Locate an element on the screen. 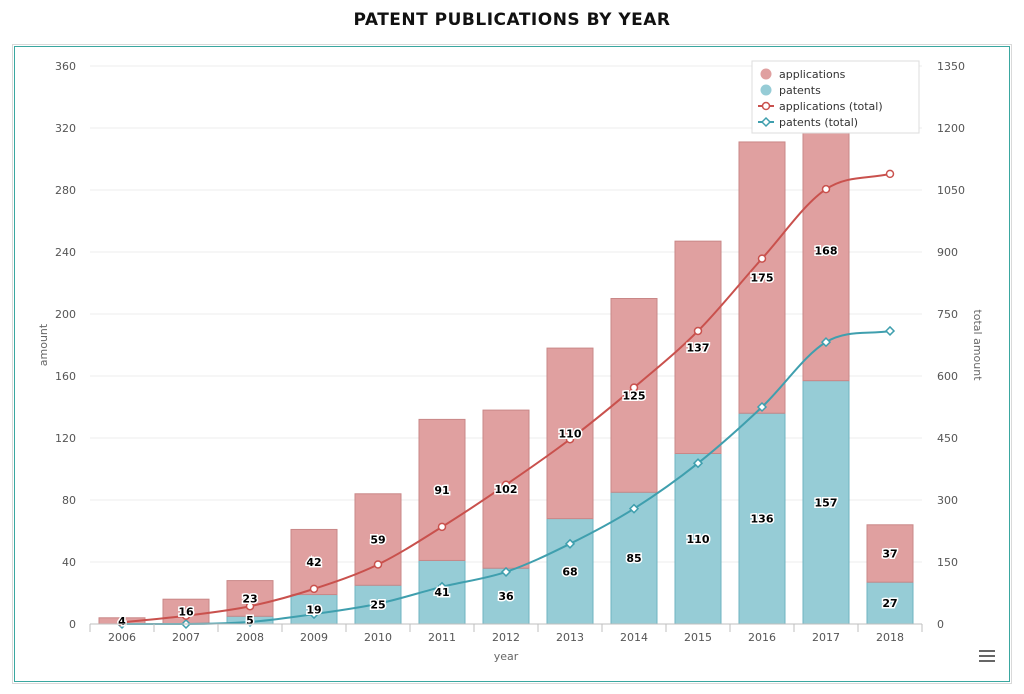 Image resolution: width=1024 pixels, height=694 pixels. x-tick-label: 2015 is located at coordinates (698, 637).